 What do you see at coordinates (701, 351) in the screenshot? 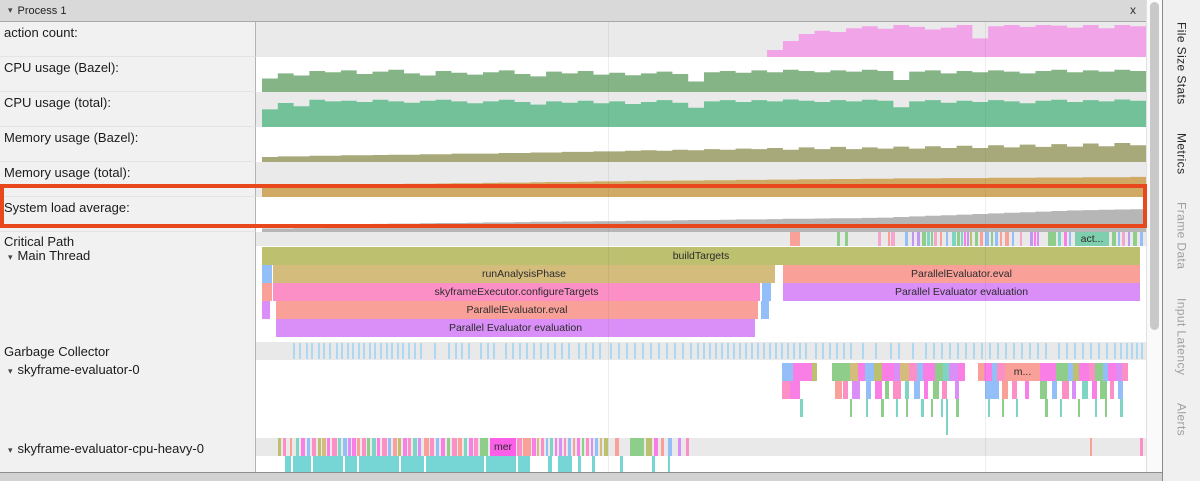
I see `garbage-collector-canvas` at bounding box center [701, 351].